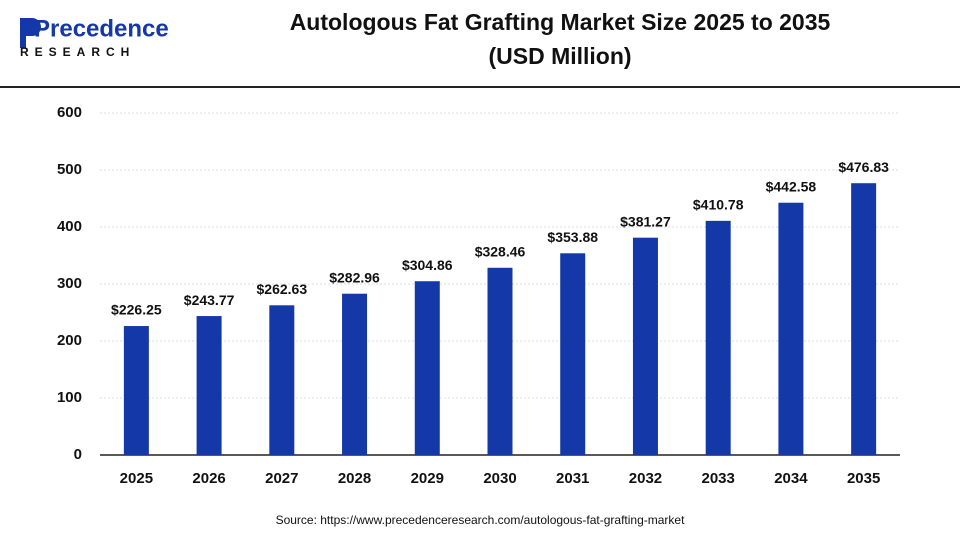  What do you see at coordinates (718, 205) in the screenshot?
I see `value-label: $410.78` at bounding box center [718, 205].